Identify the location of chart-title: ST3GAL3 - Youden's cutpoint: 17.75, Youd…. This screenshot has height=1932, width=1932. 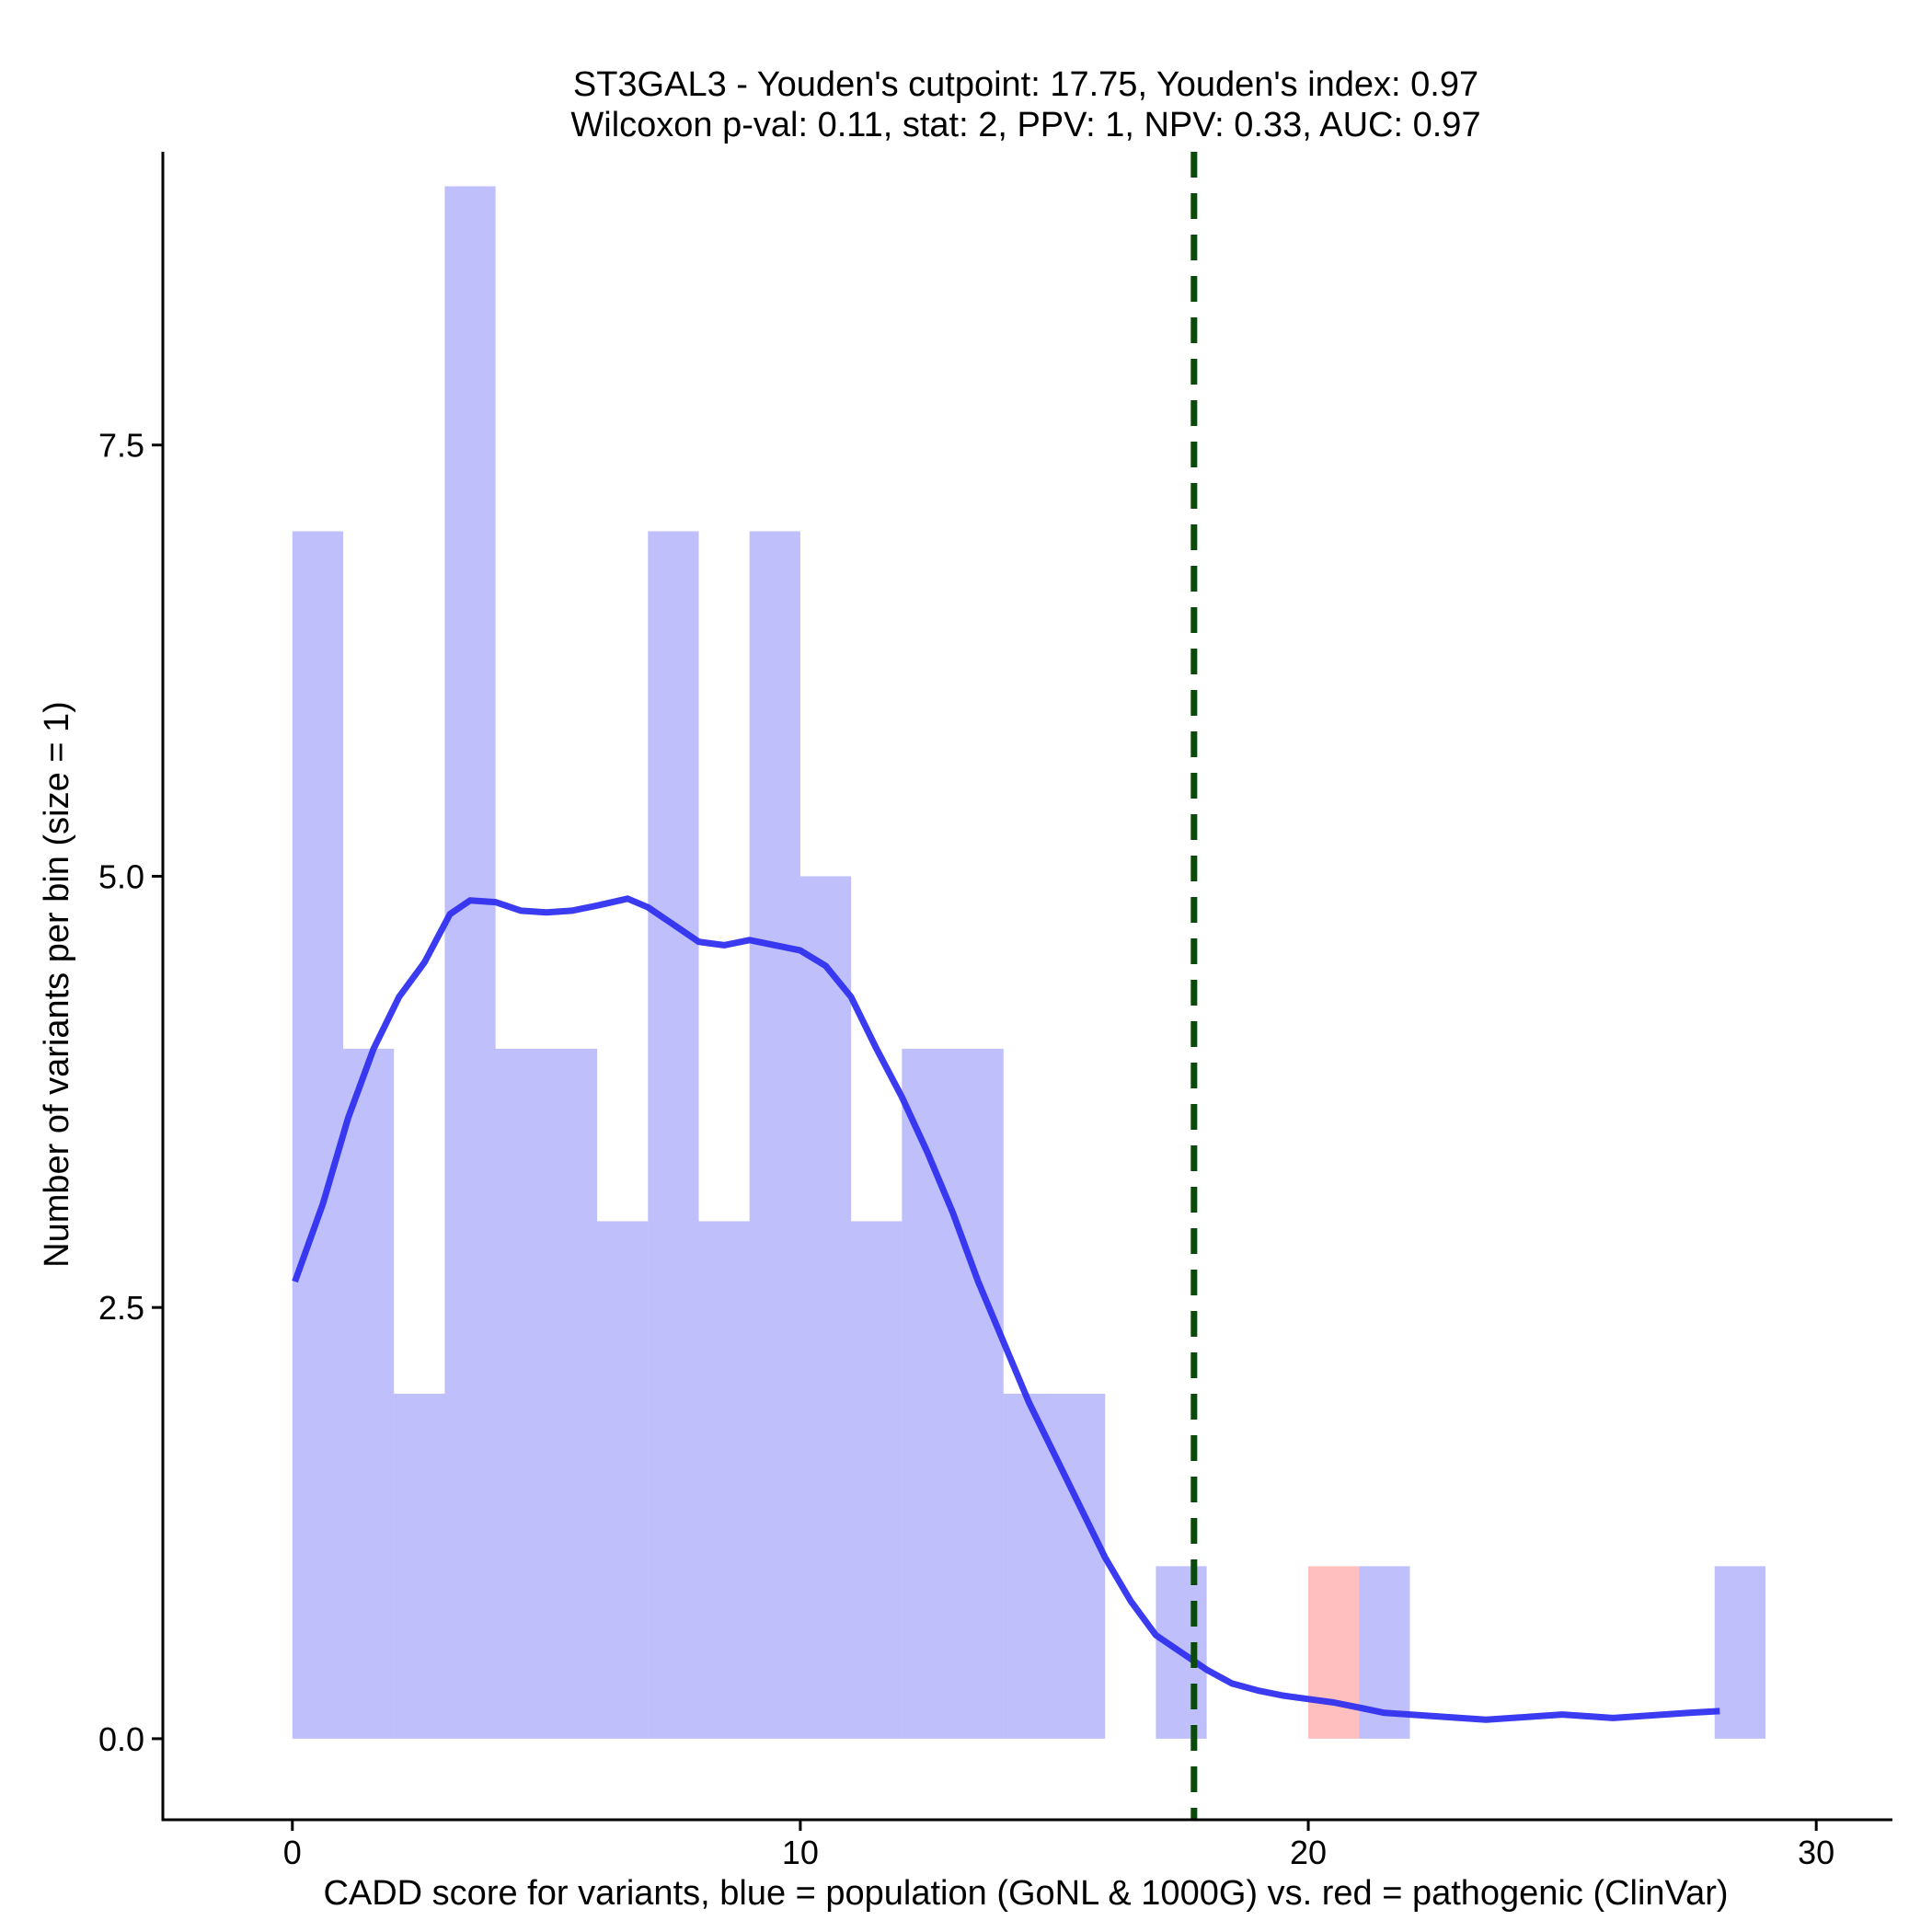
(1025, 84).